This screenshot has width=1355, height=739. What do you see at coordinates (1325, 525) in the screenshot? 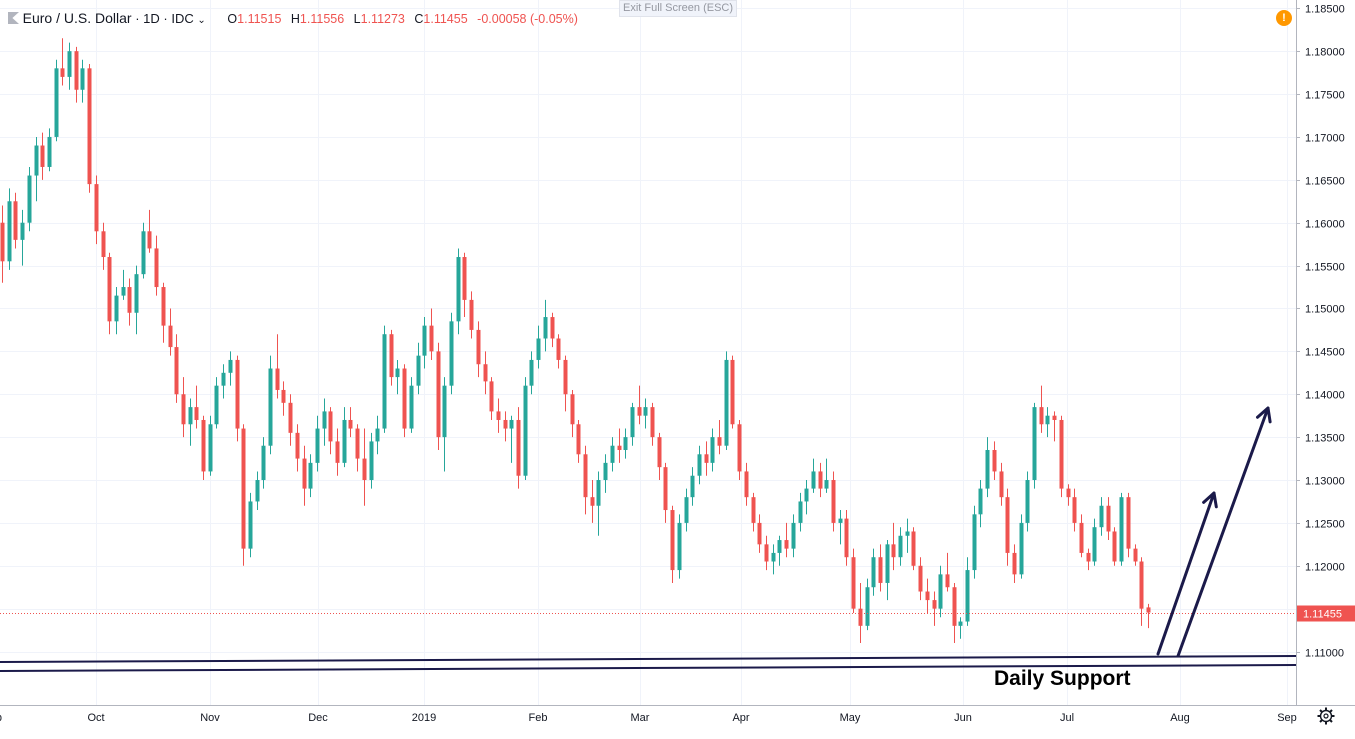
I see `y-tick-label: 1.12500` at bounding box center [1325, 525].